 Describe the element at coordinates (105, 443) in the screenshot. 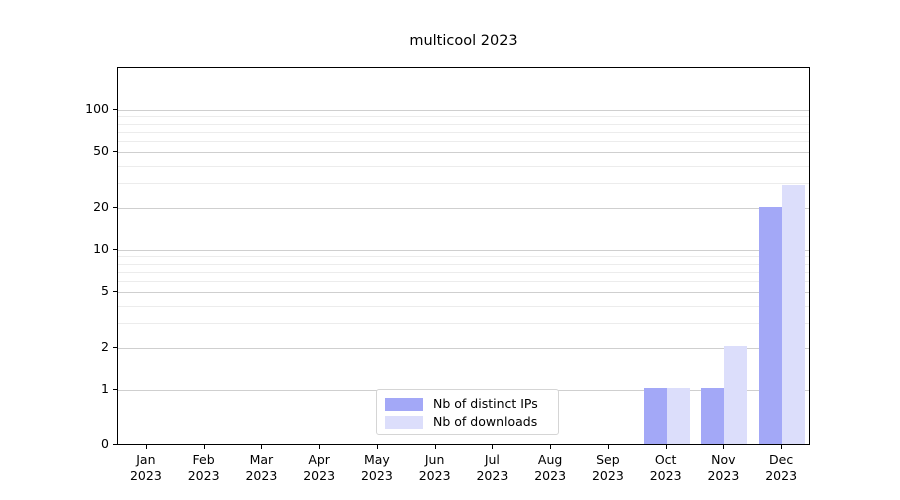

I see `y-tick-label: 0` at that location.